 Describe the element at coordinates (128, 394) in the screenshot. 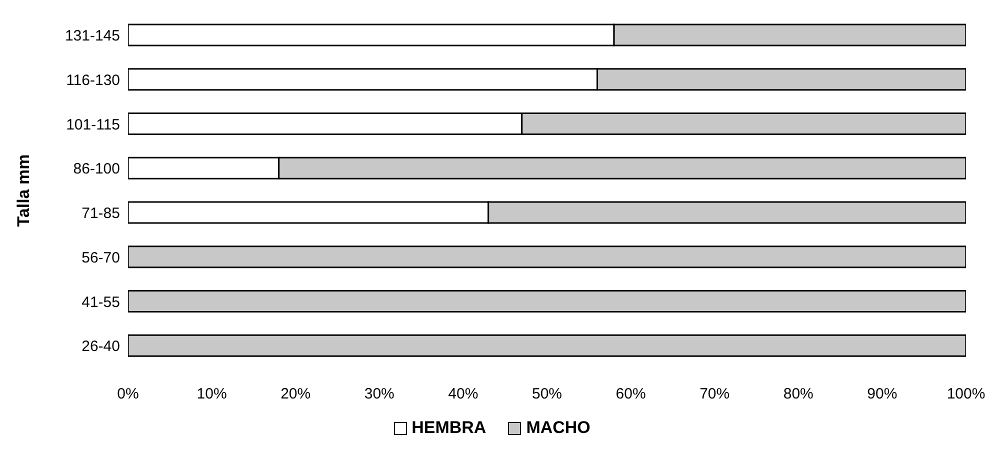

I see `x-tick-label: 0%` at that location.